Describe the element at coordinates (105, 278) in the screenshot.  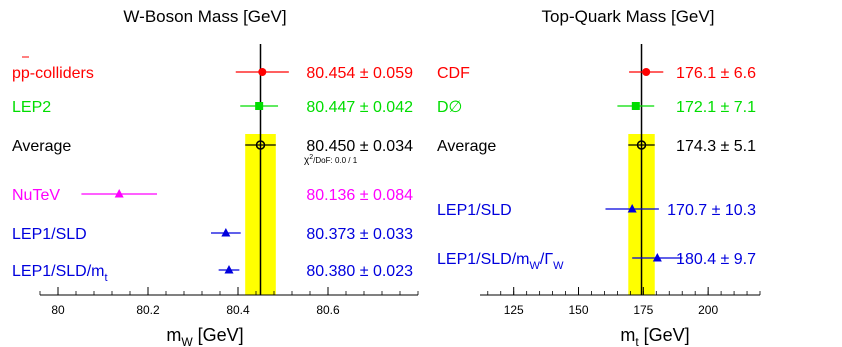
I see `point-label-sub: t` at that location.